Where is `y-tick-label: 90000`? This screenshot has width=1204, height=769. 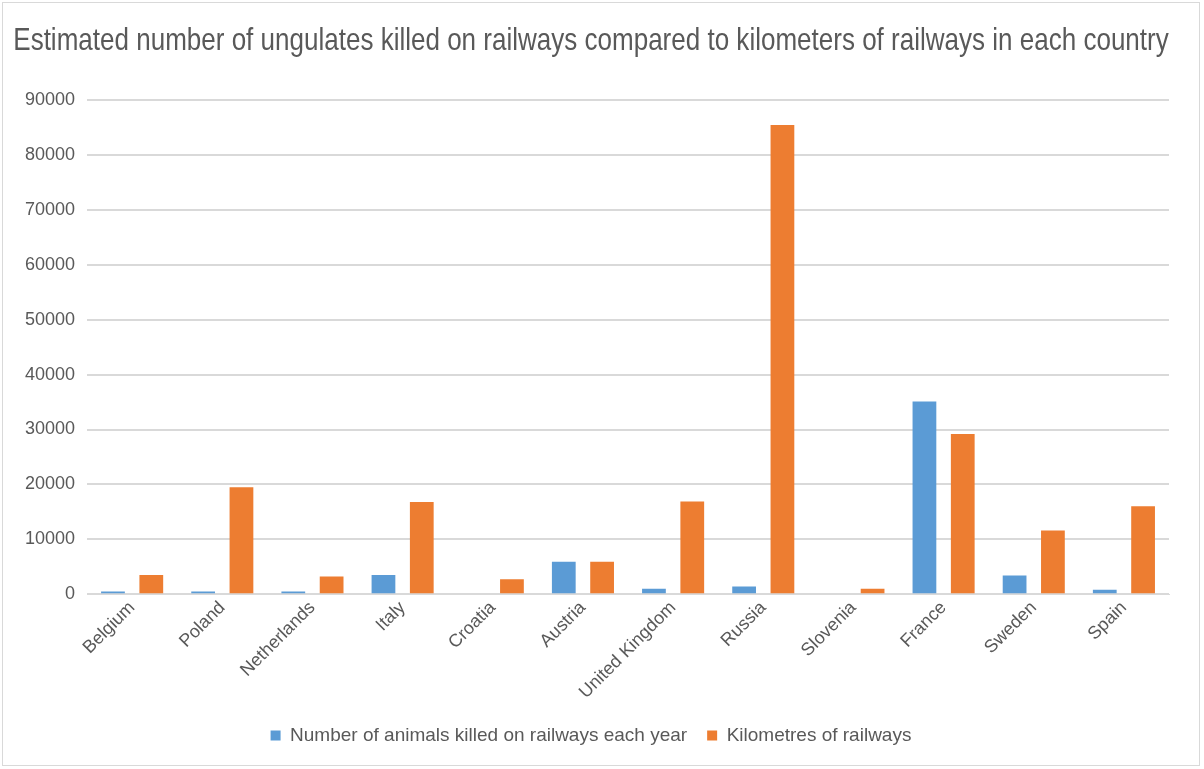
y-tick-label: 90000 is located at coordinates (50, 99).